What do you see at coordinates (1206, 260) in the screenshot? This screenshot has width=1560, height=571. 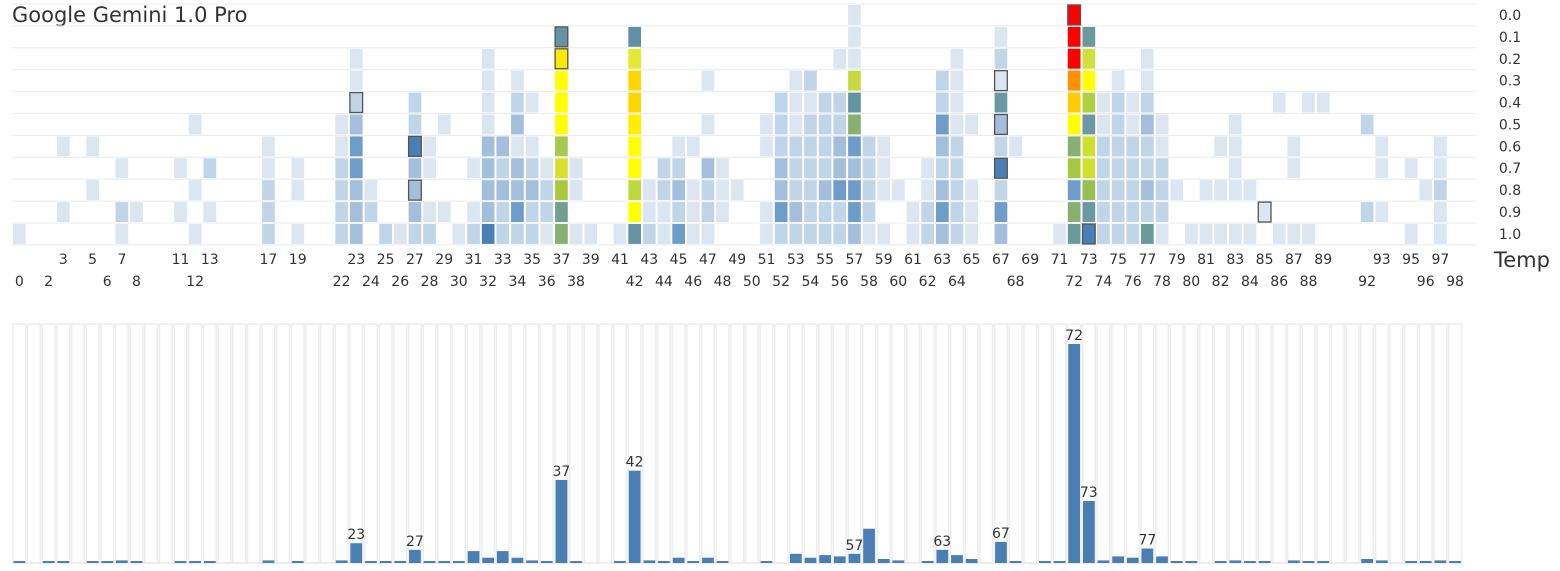 I see `heatmap-x-tick: 81` at bounding box center [1206, 260].